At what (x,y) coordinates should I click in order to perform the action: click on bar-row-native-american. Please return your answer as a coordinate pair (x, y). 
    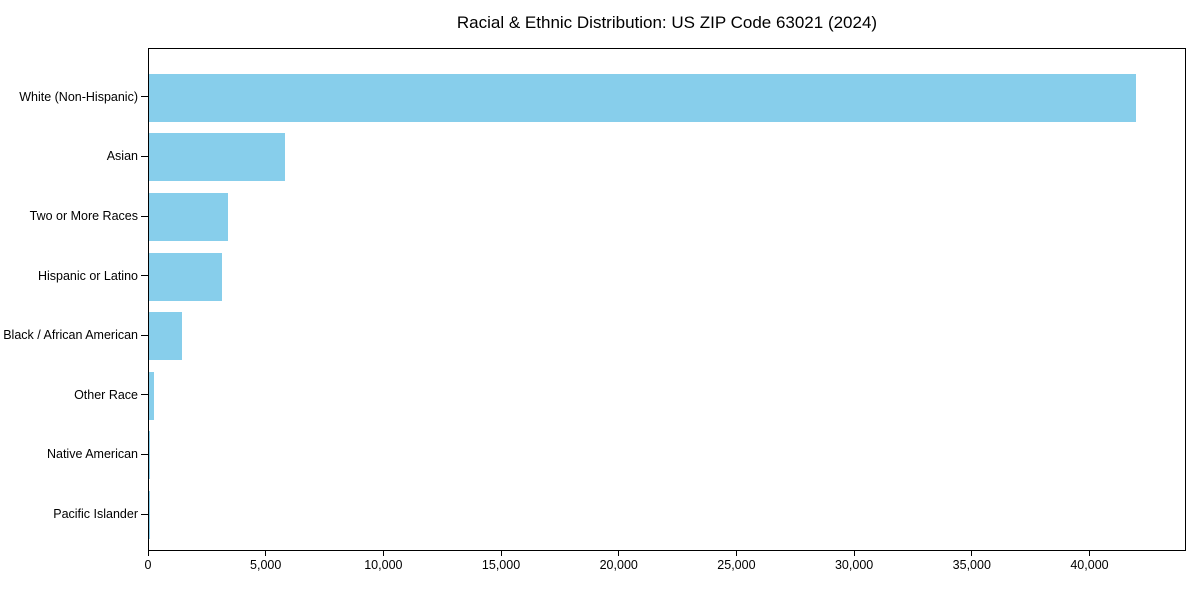
    Looking at the image, I should click on (667, 456).